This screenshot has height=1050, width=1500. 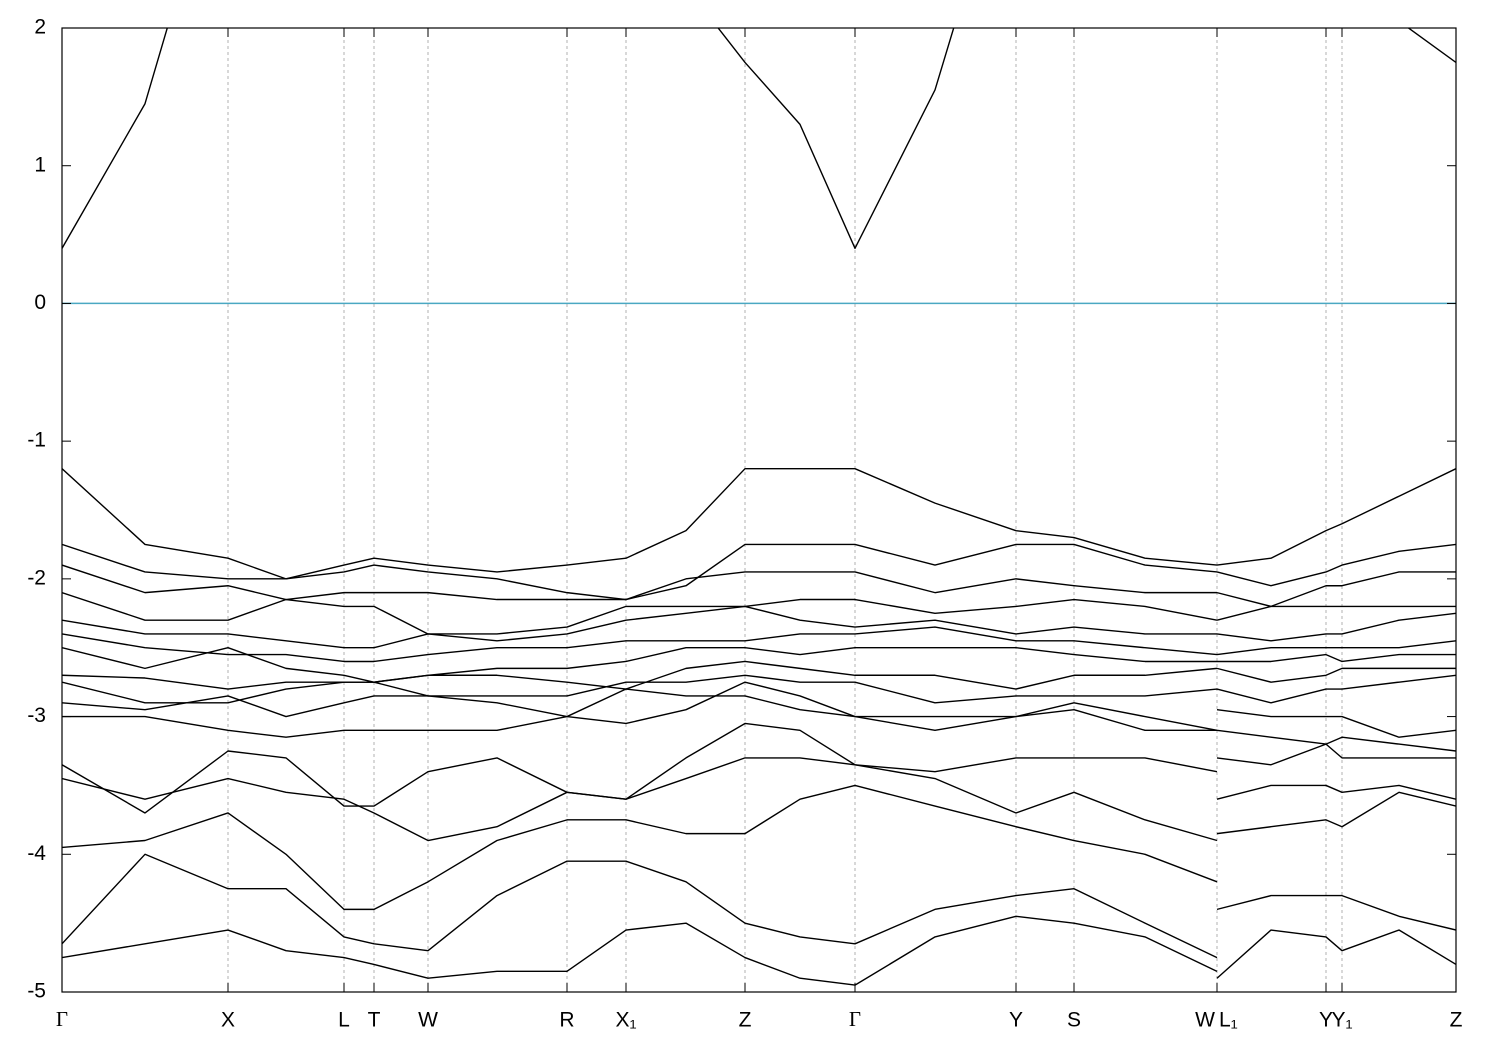 What do you see at coordinates (1228, 1020) in the screenshot?
I see `x-tick-label: L₁` at bounding box center [1228, 1020].